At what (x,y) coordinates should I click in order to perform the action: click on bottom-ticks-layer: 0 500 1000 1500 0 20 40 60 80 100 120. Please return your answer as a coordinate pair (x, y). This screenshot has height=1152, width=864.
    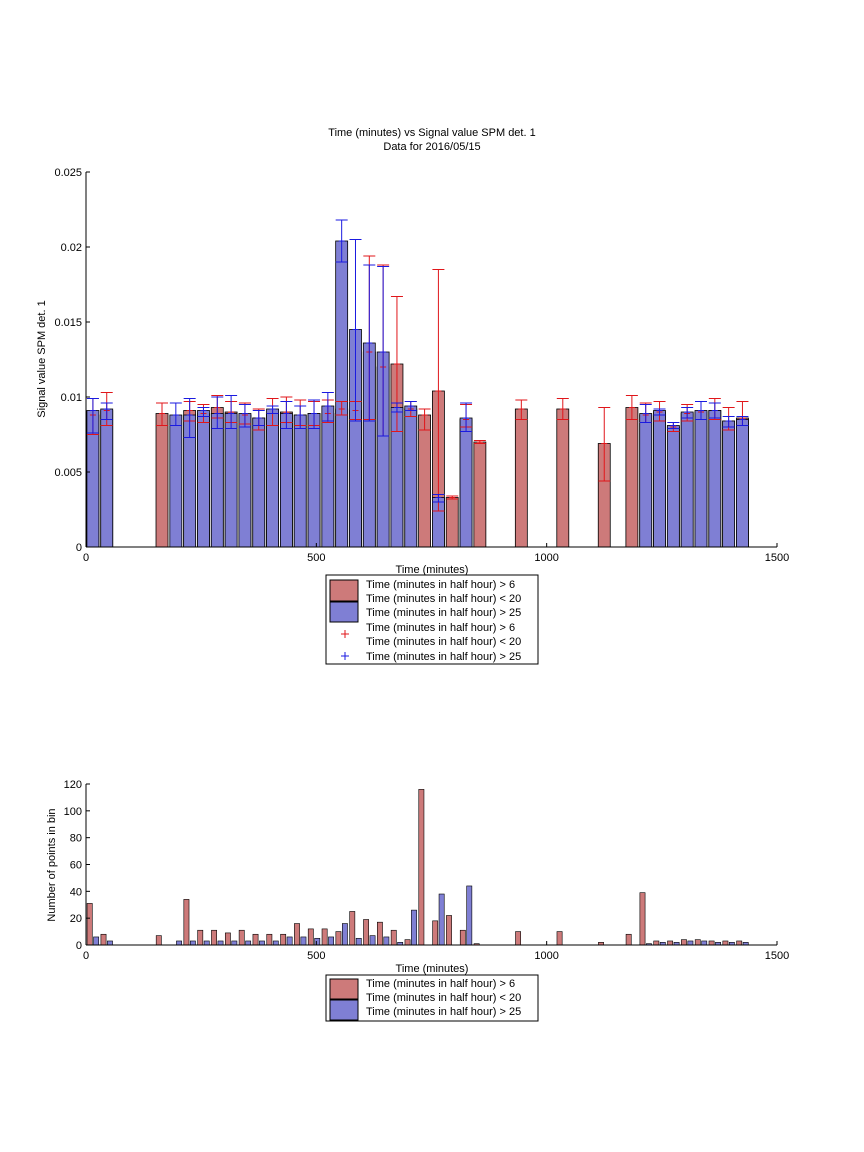
    Looking at the image, I should click on (427, 870).